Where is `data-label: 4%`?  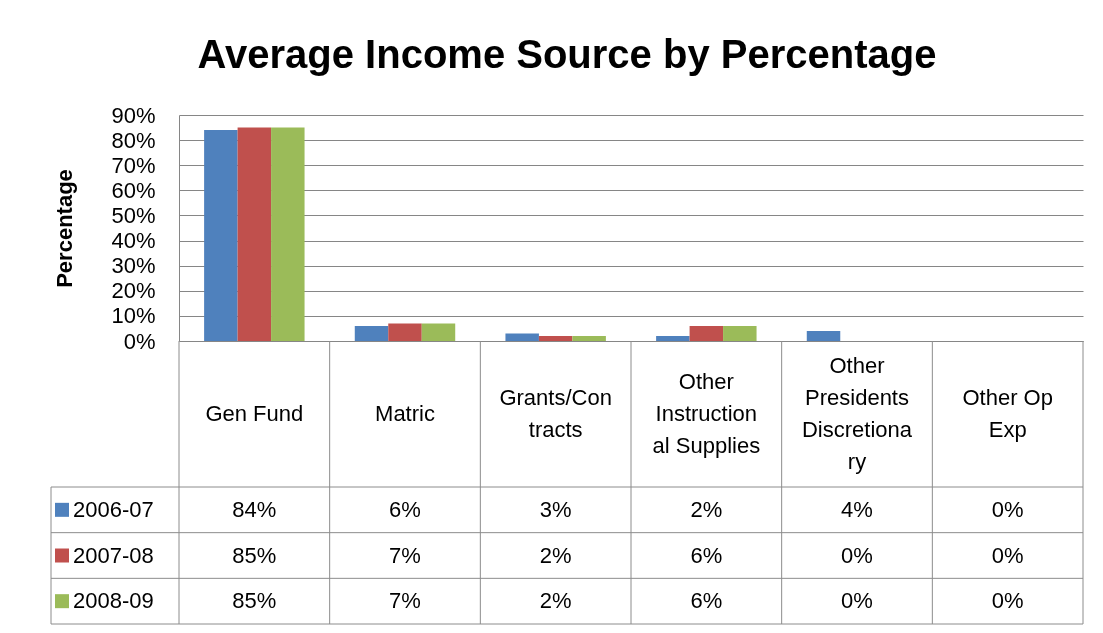
data-label: 4% is located at coordinates (857, 509).